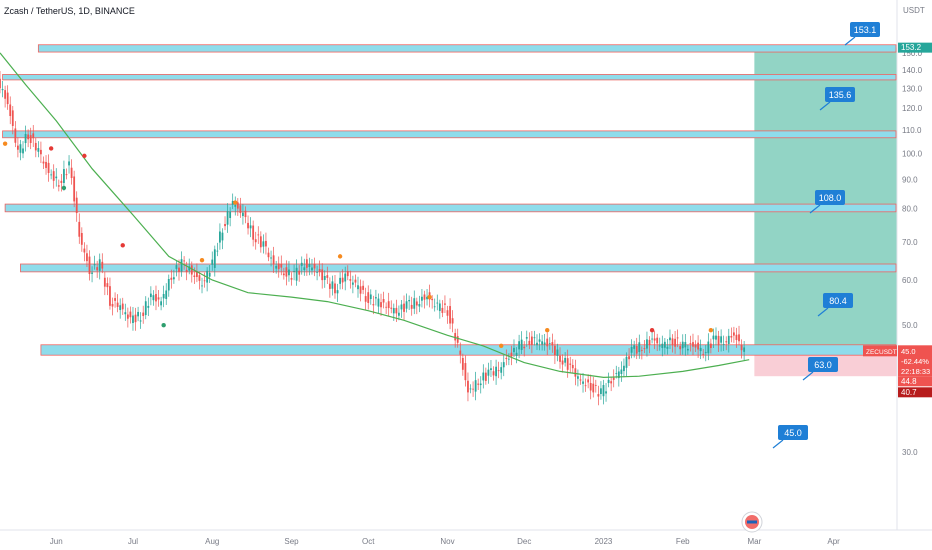  Describe the element at coordinates (790, 437) in the screenshot. I see `zone-price-label: 45.0` at that location.